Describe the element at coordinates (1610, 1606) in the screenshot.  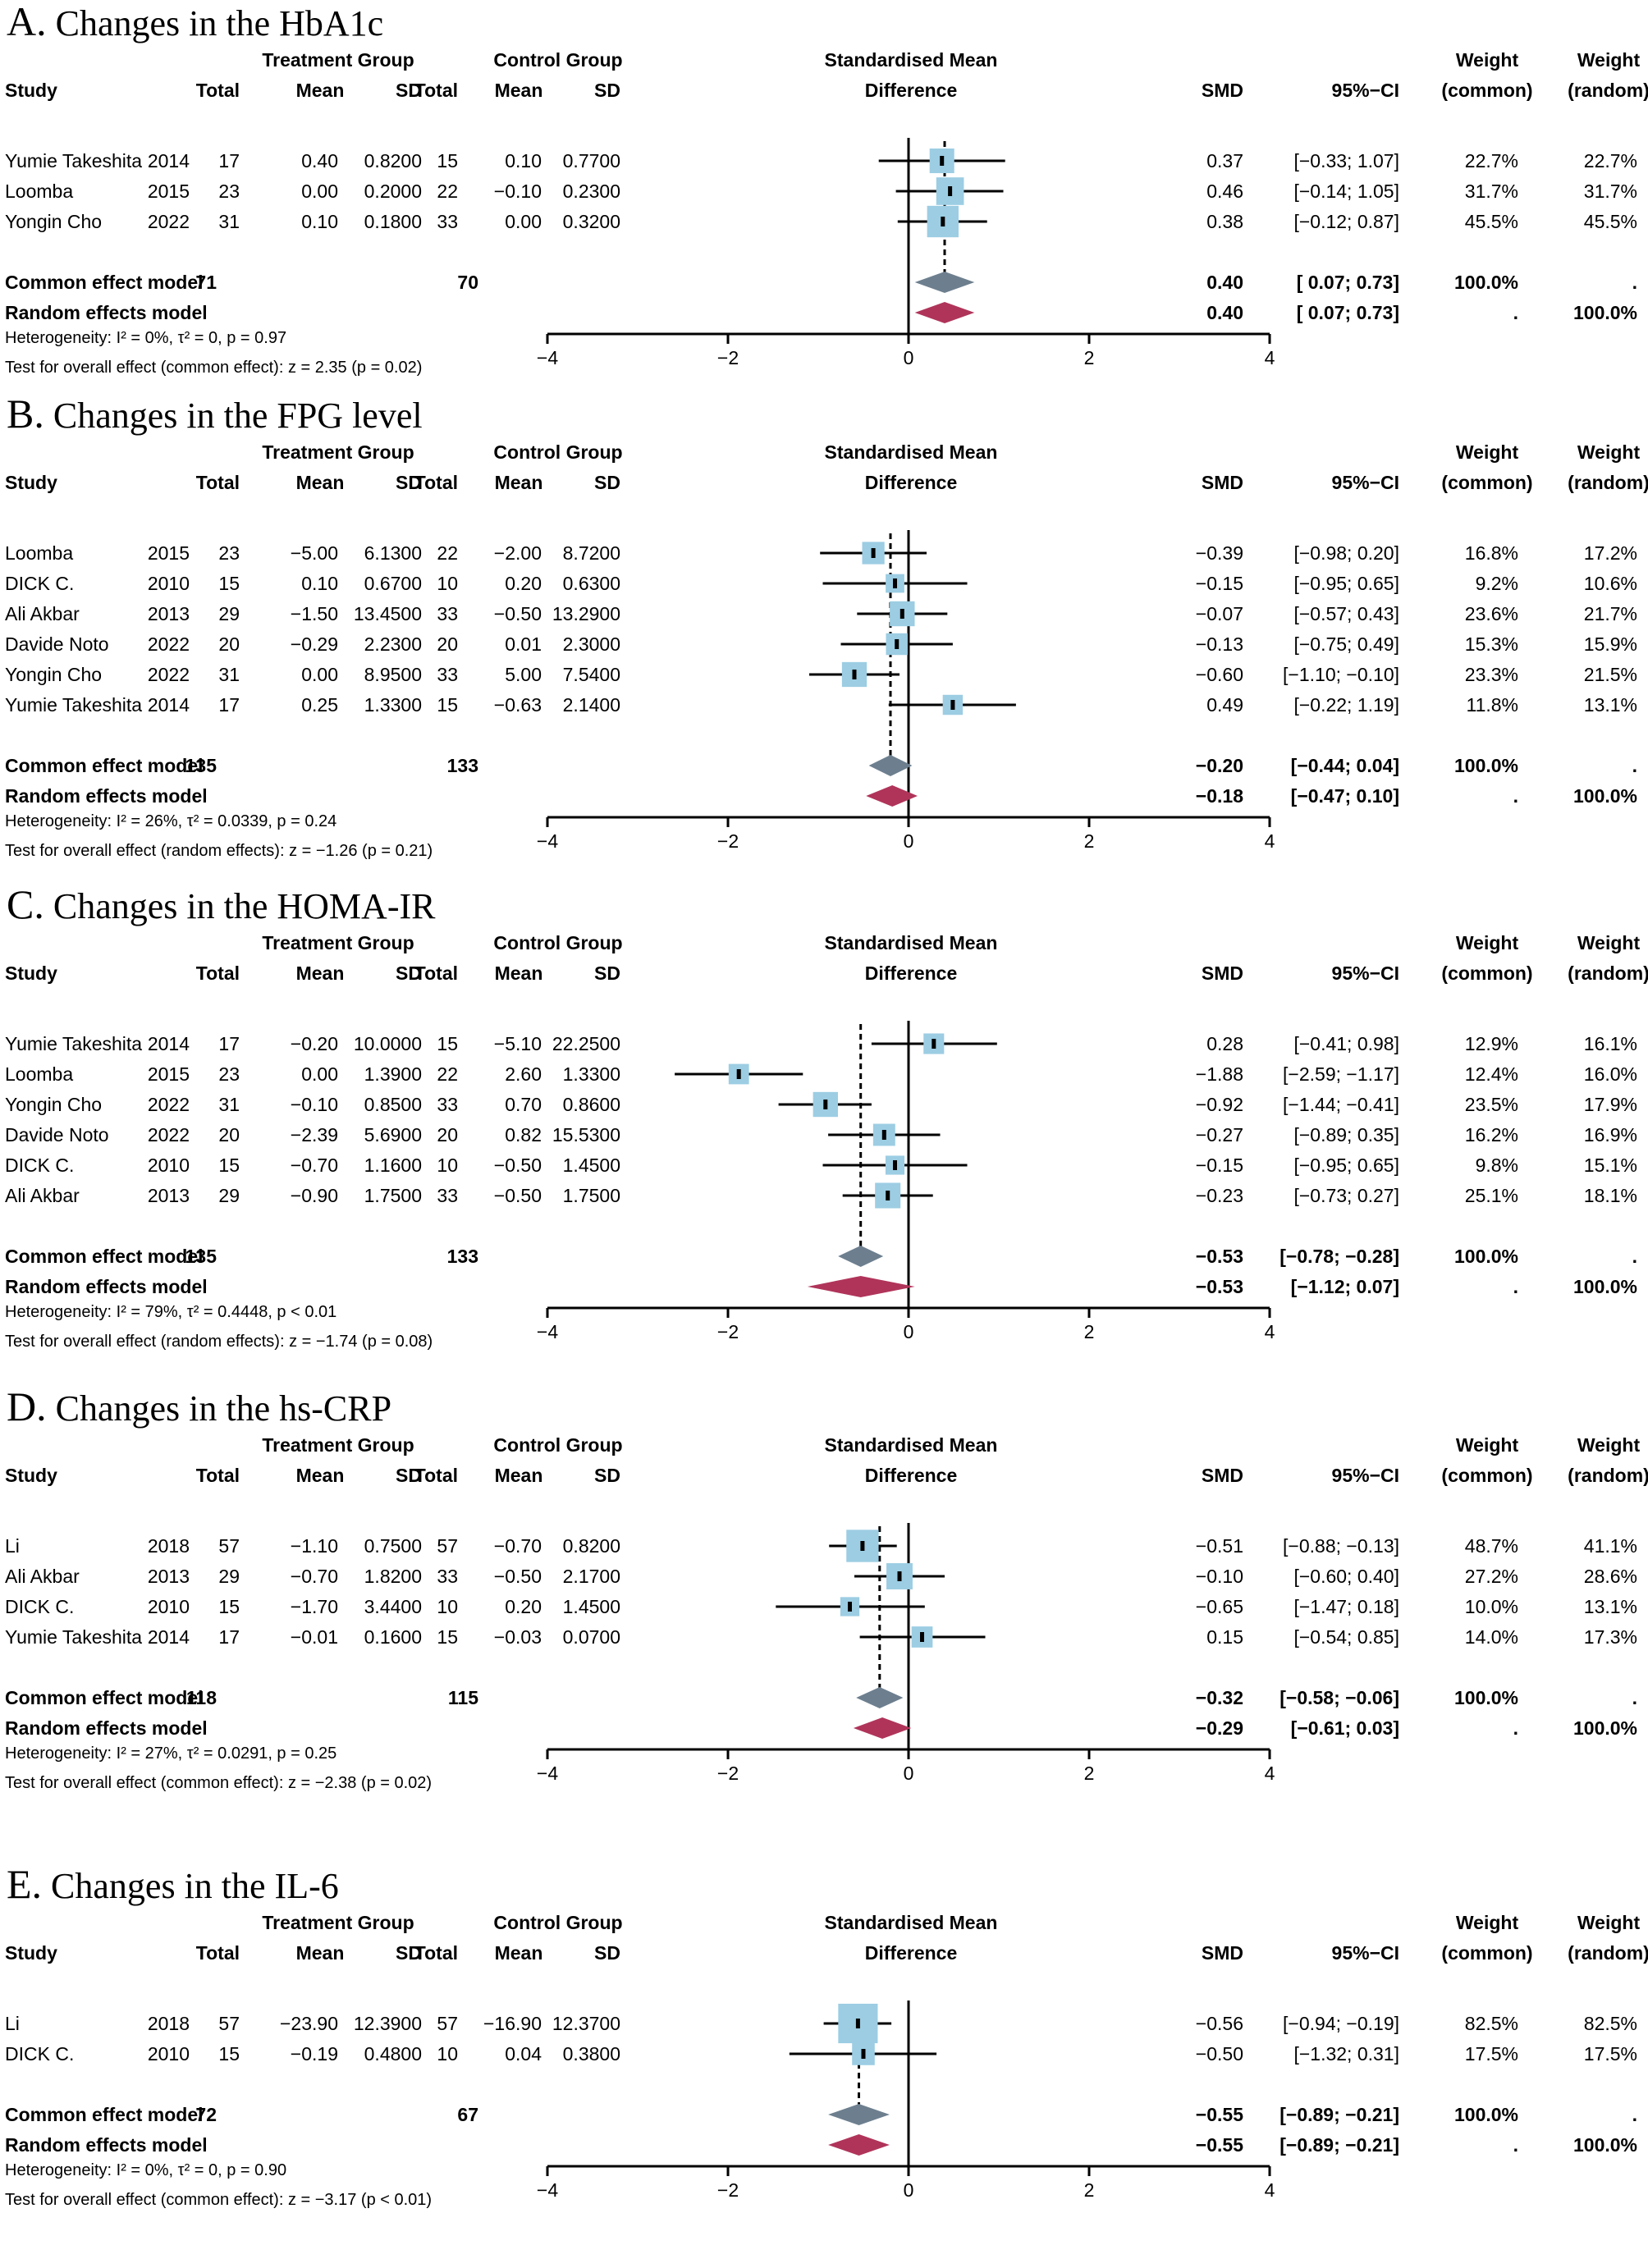
I see `study-weight-random: 13.1%` at that location.